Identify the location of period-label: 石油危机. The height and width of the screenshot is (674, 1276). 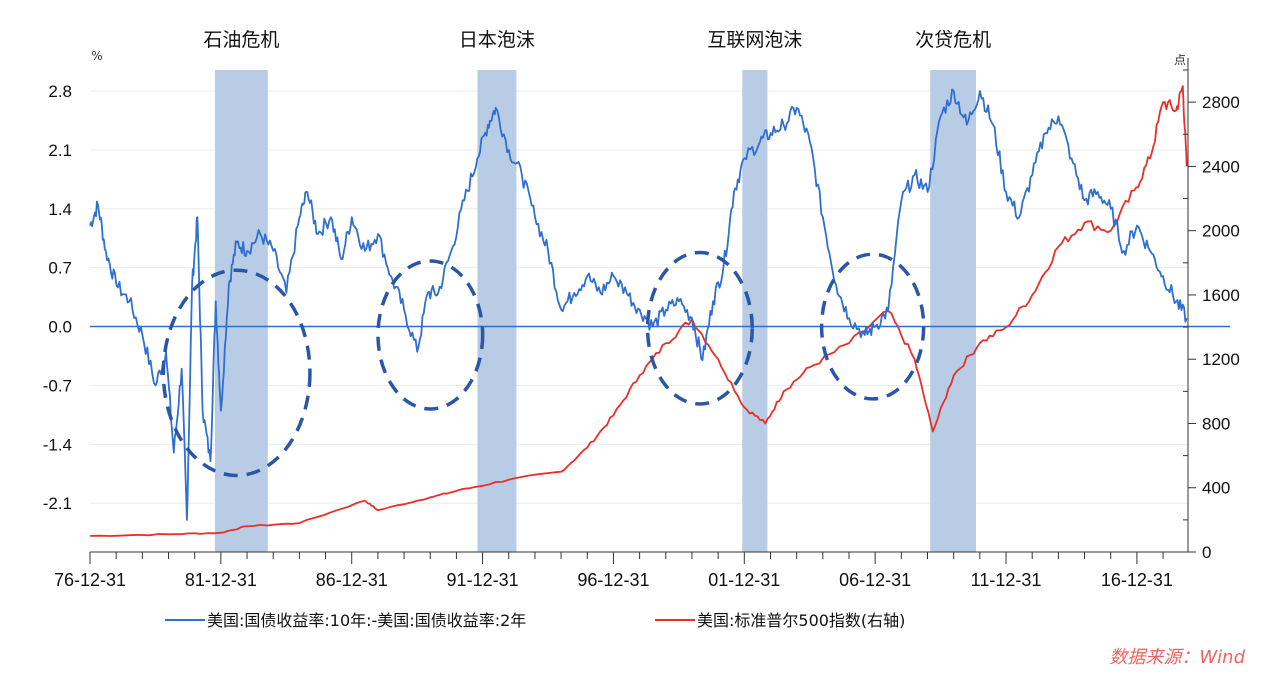
(241, 40).